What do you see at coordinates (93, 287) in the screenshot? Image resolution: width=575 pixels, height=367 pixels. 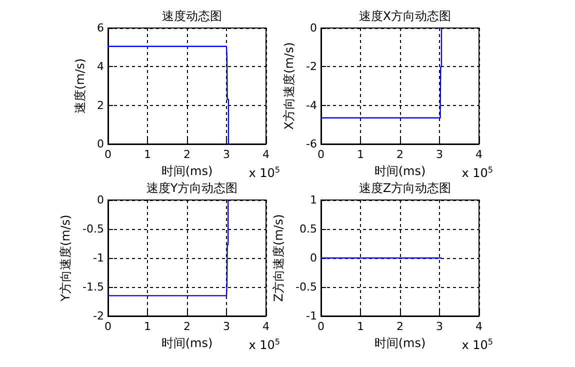 I see `y-tick-label: -1.5` at bounding box center [93, 287].